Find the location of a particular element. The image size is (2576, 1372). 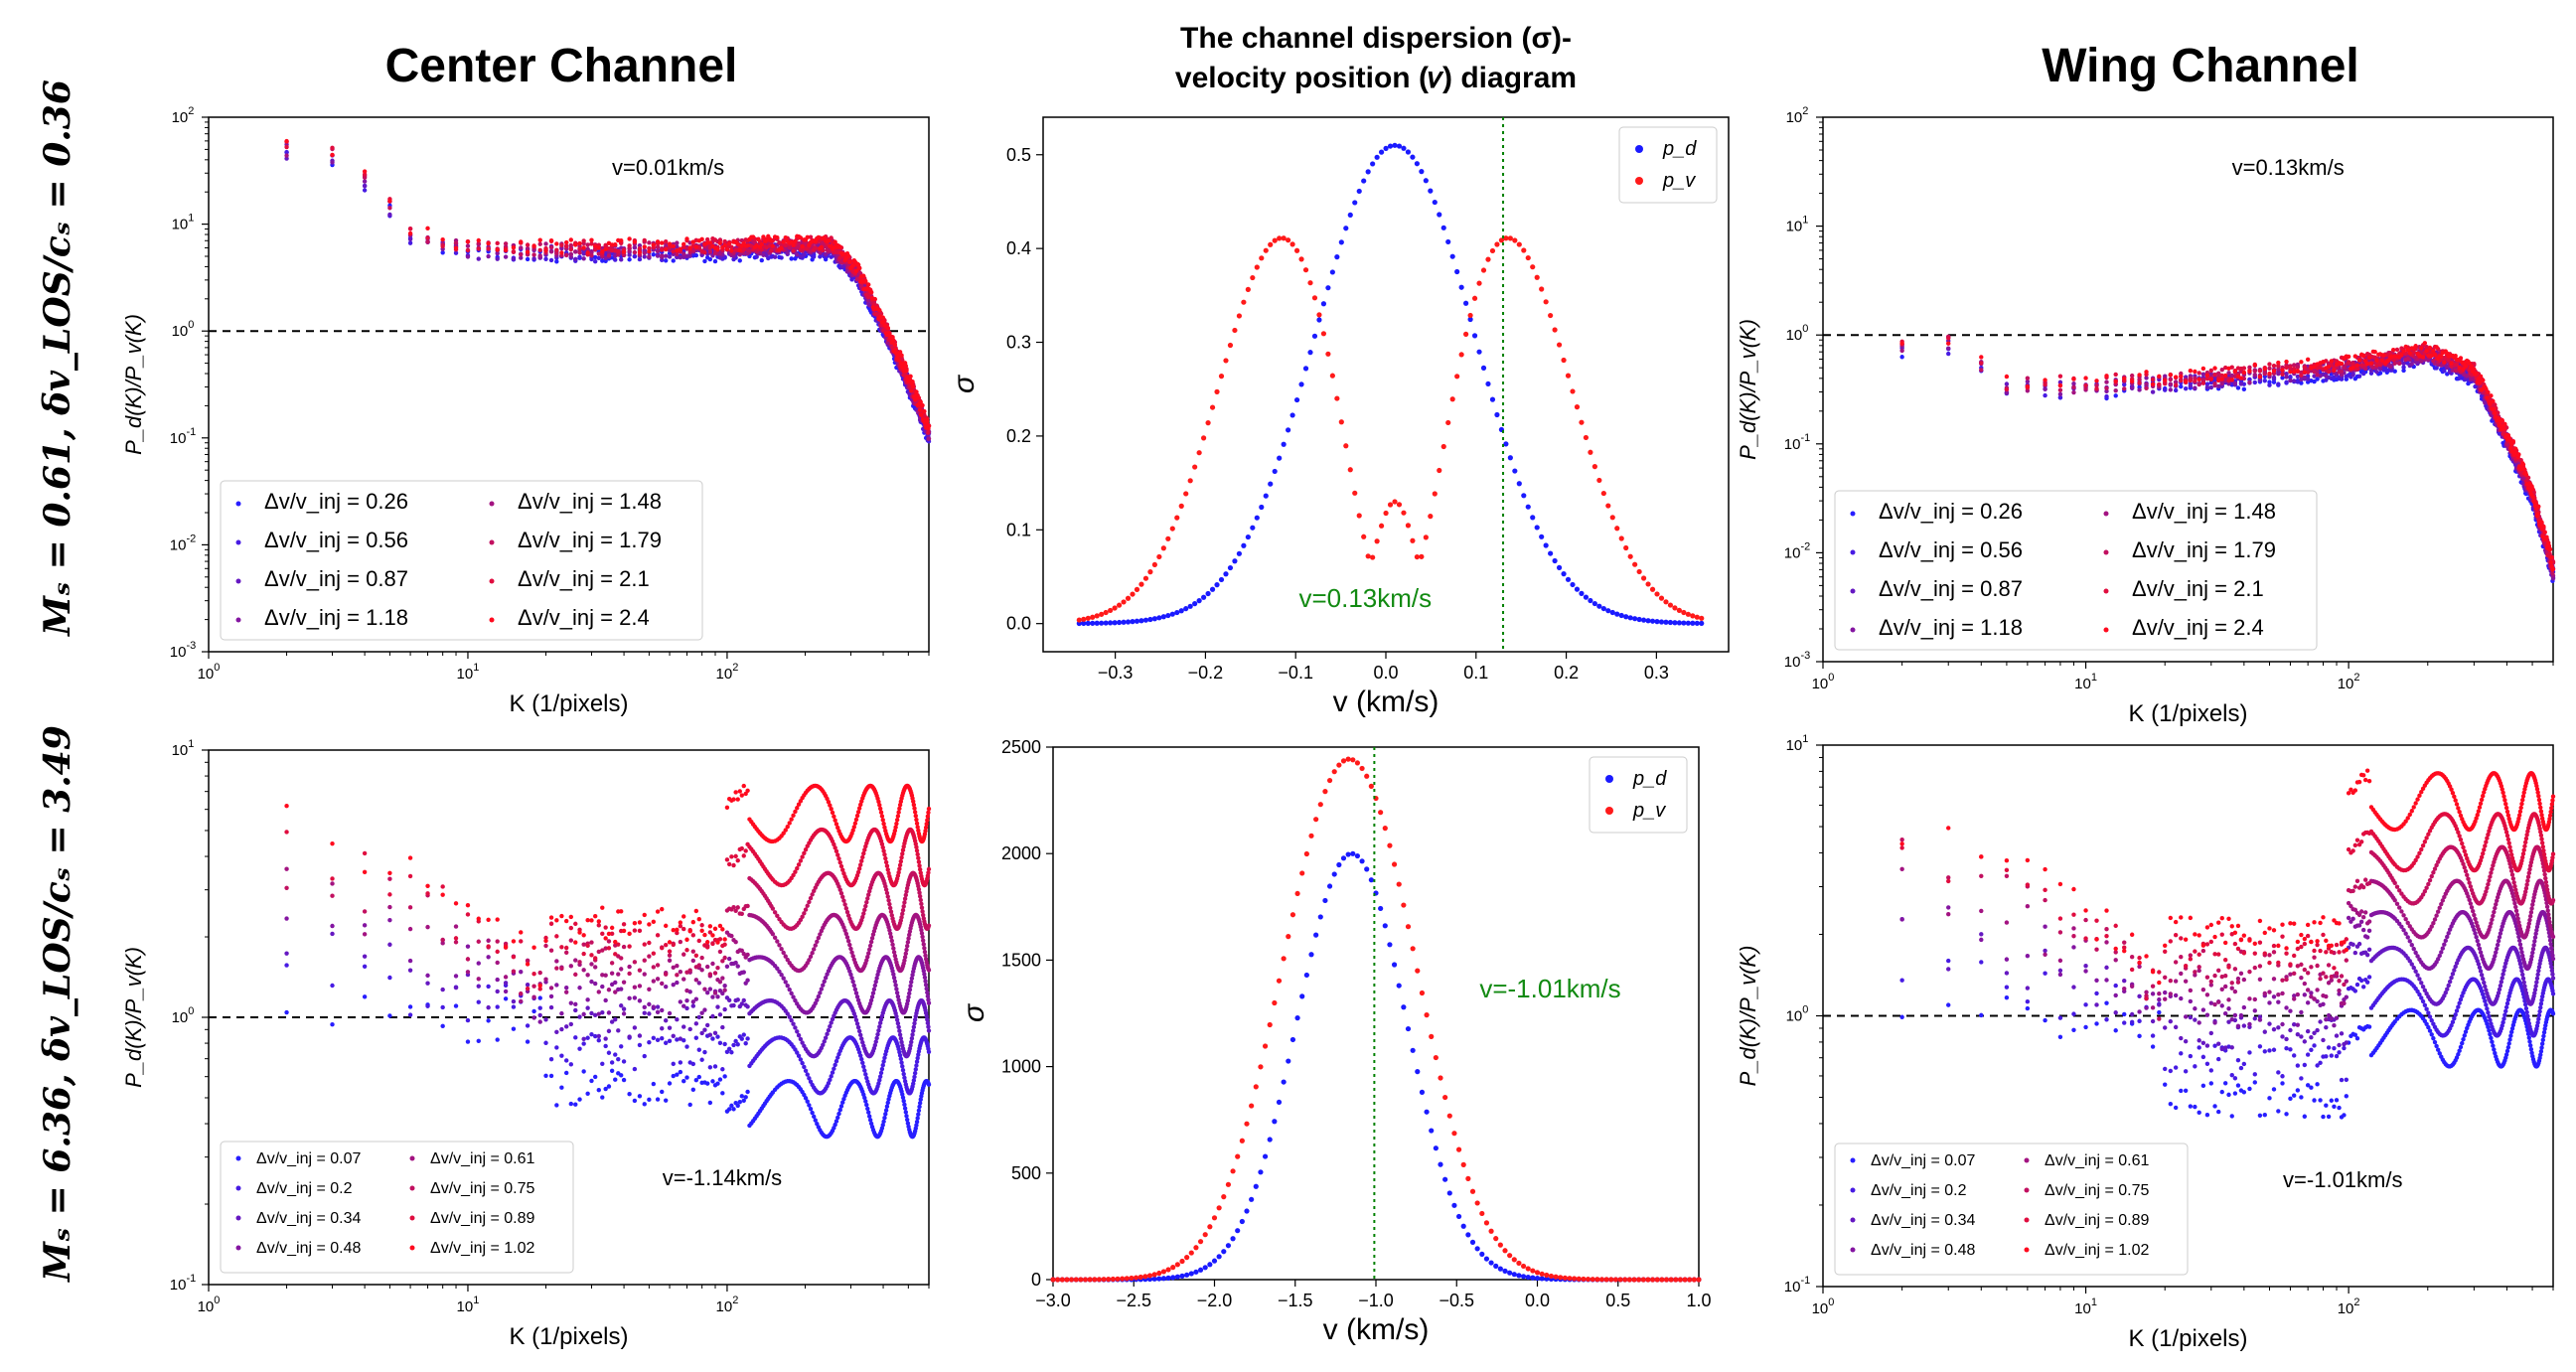

bottom-center-data-points is located at coordinates (608, 961).